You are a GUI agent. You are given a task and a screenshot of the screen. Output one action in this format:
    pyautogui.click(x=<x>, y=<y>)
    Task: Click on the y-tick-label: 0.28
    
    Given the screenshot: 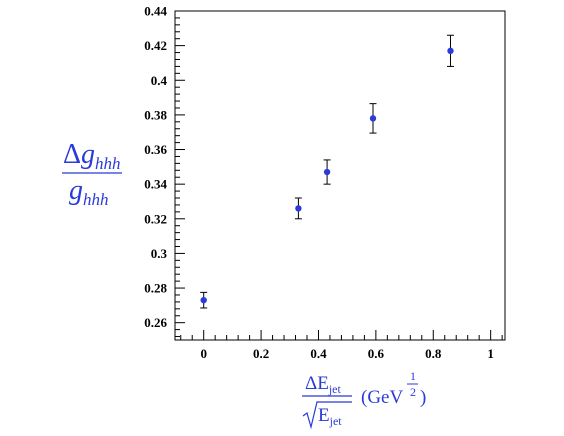 What is the action you would take?
    pyautogui.click(x=155, y=288)
    